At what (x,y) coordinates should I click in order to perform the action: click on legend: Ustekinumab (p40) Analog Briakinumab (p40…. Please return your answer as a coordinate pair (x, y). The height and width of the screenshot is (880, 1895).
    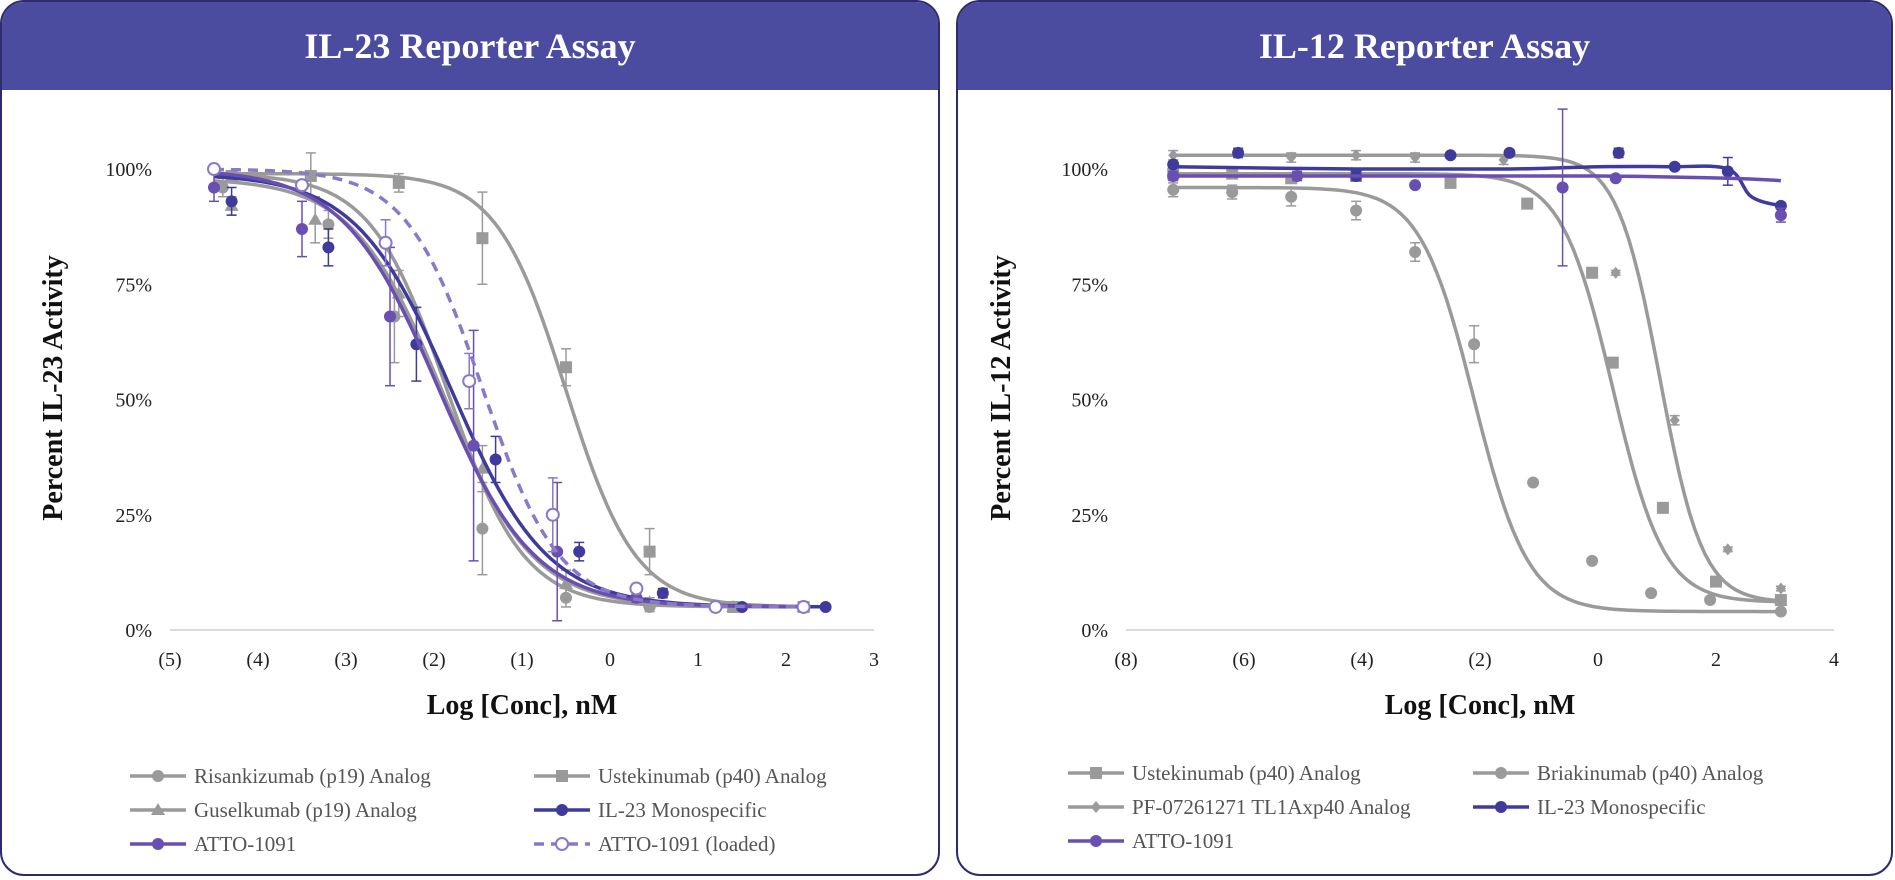
    Looking at the image, I should click on (1416, 807).